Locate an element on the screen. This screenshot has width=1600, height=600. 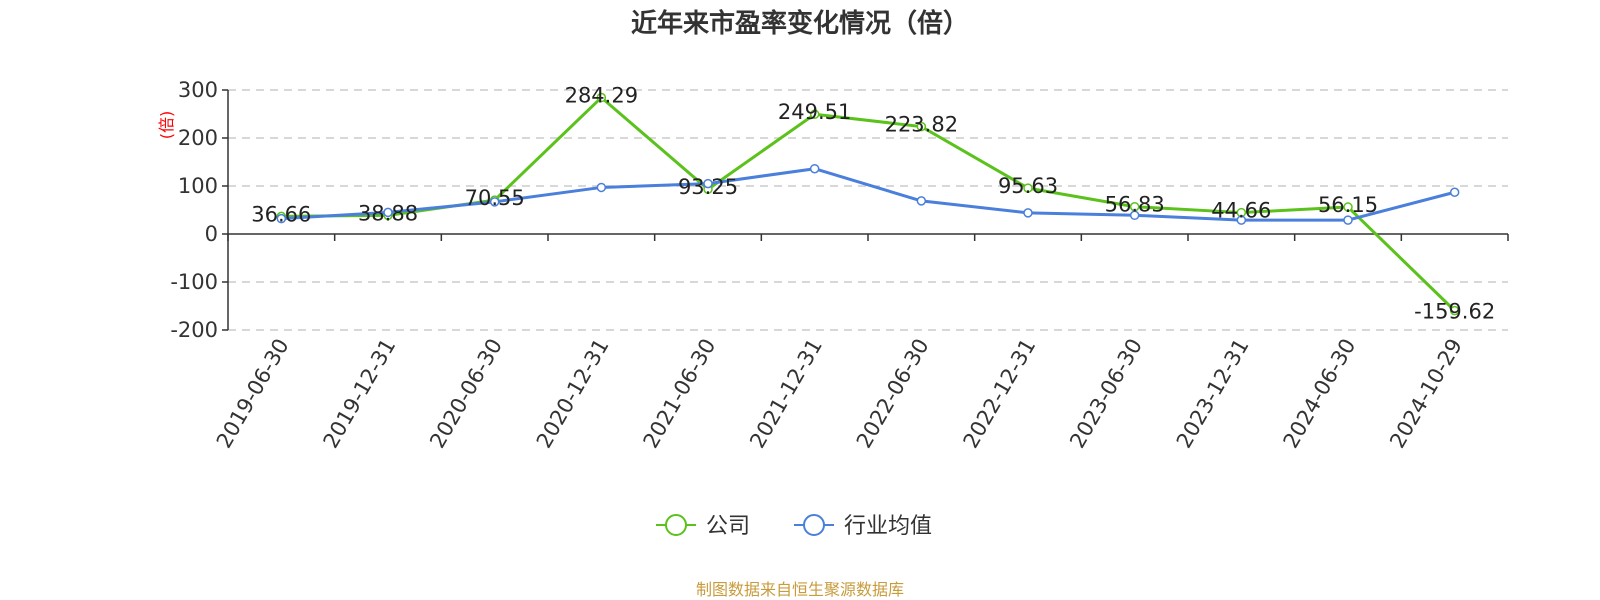
data-label: 93.25 is located at coordinates (708, 187).